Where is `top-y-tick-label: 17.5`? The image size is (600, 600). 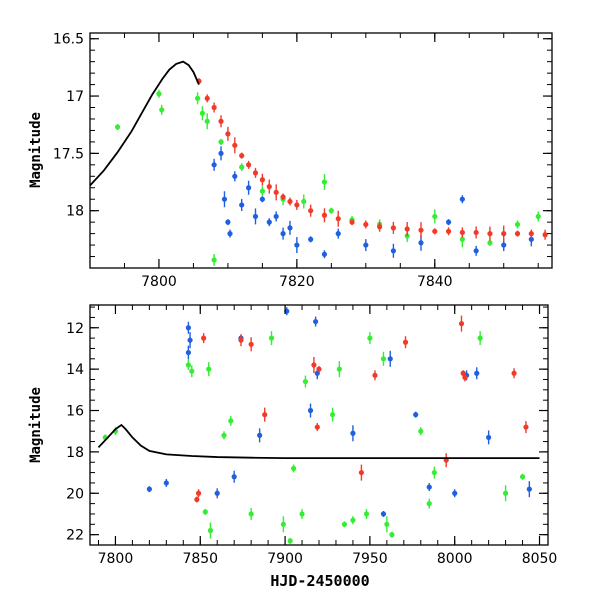 top-y-tick-label: 17.5 is located at coordinates (68, 154).